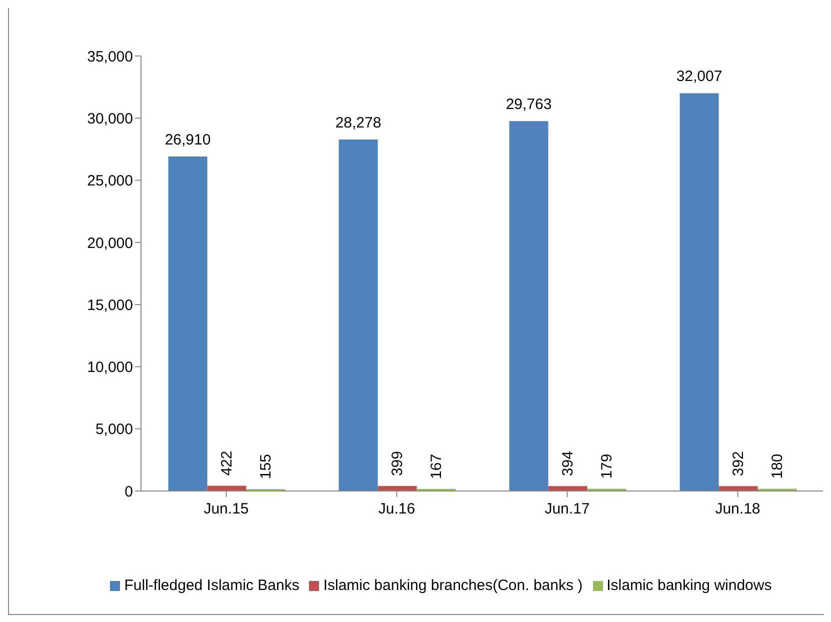 This screenshot has width=831, height=622. Describe the element at coordinates (607, 466) in the screenshot. I see `data-label: 179` at that location.